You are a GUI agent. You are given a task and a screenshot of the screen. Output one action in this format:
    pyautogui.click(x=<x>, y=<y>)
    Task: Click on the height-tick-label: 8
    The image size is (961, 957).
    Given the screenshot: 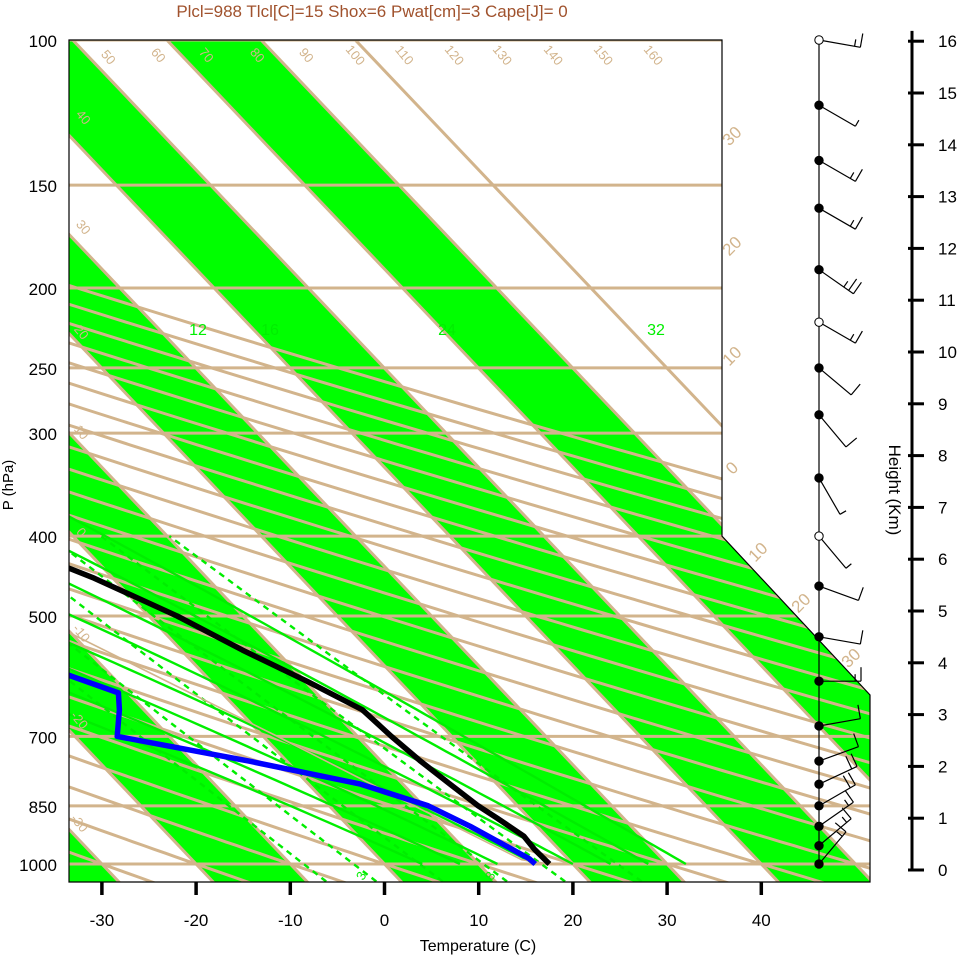 What is the action you would take?
    pyautogui.click(x=942, y=456)
    